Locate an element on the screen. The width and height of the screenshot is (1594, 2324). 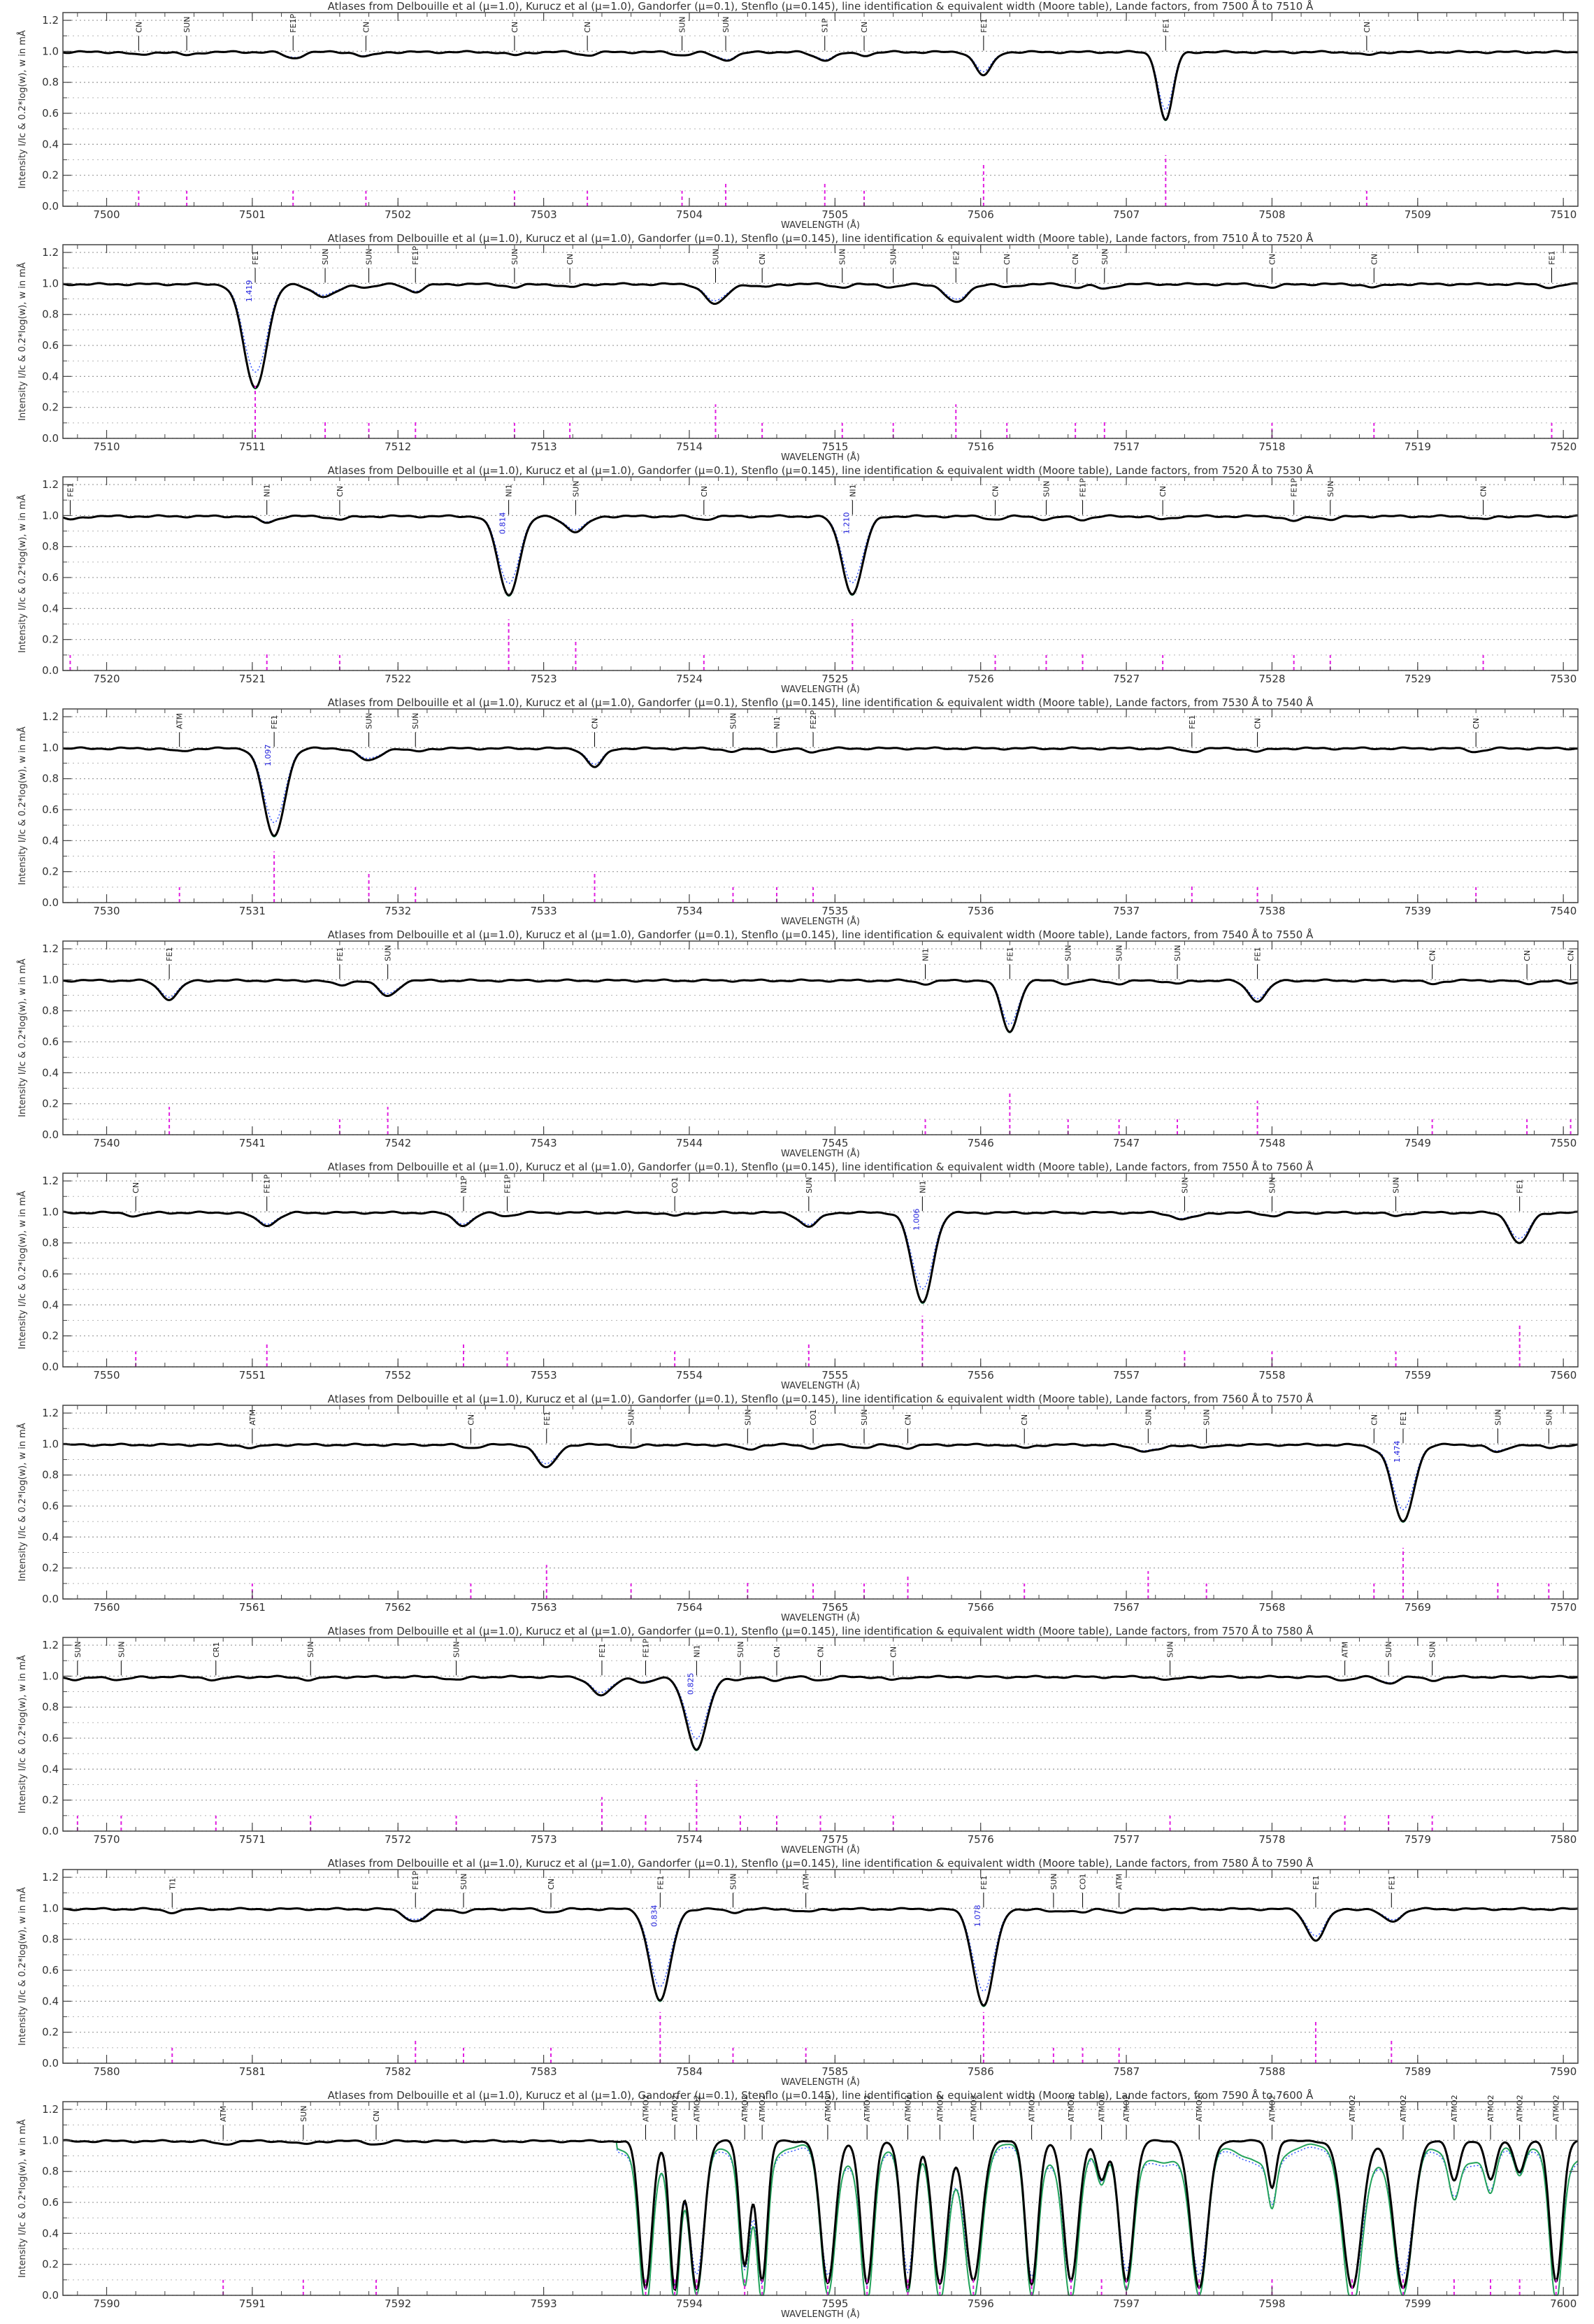
x-tick-label: 7546 is located at coordinates (981, 1143).